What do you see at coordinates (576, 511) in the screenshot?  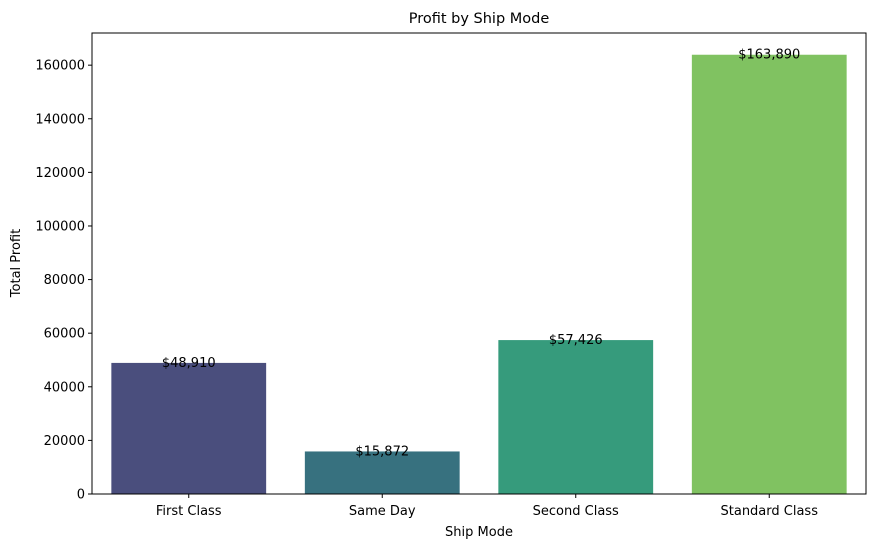 I see `x-tick-label: Second Class` at bounding box center [576, 511].